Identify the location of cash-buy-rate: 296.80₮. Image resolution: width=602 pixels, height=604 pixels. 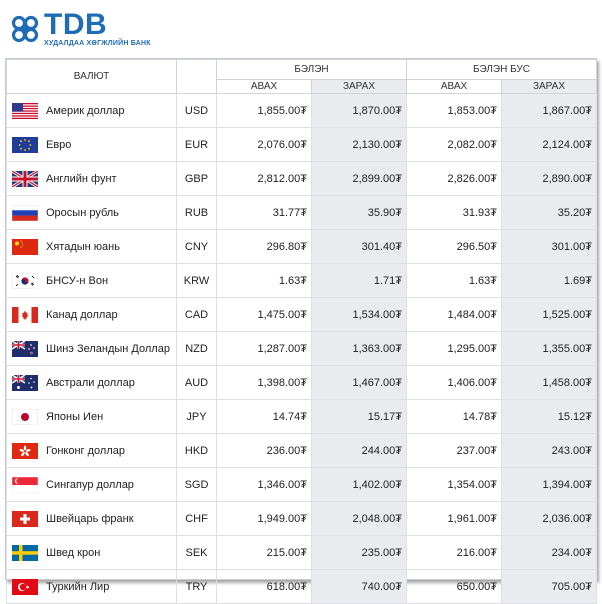
(264, 246).